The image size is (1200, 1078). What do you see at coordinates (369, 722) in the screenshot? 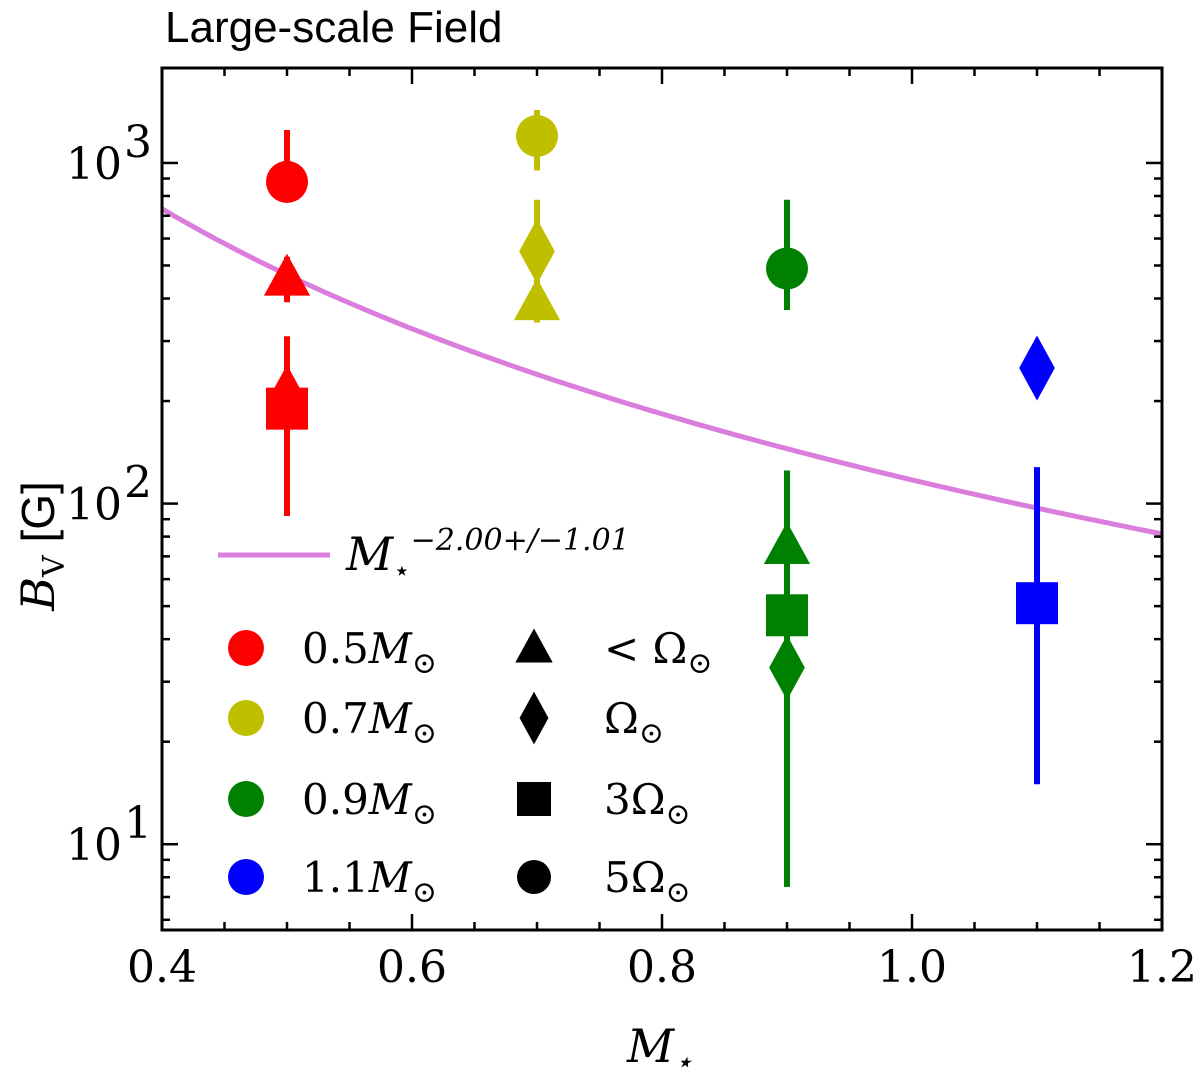
I see `legend-mass-label: 0.7M⊙` at bounding box center [369, 722].